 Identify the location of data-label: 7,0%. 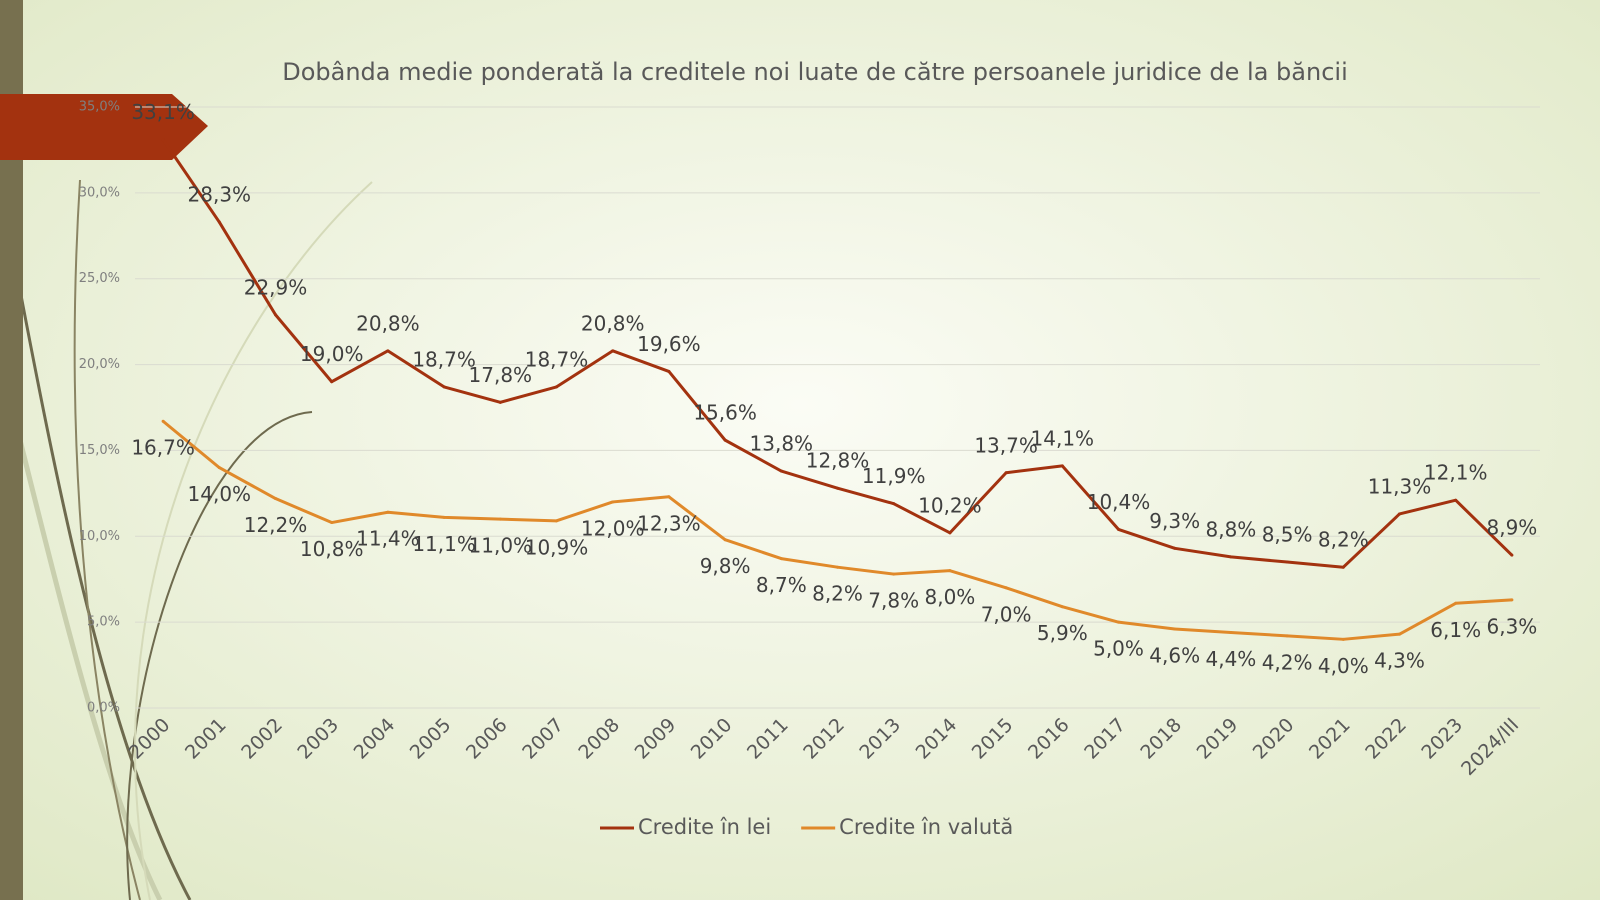
(1006, 614).